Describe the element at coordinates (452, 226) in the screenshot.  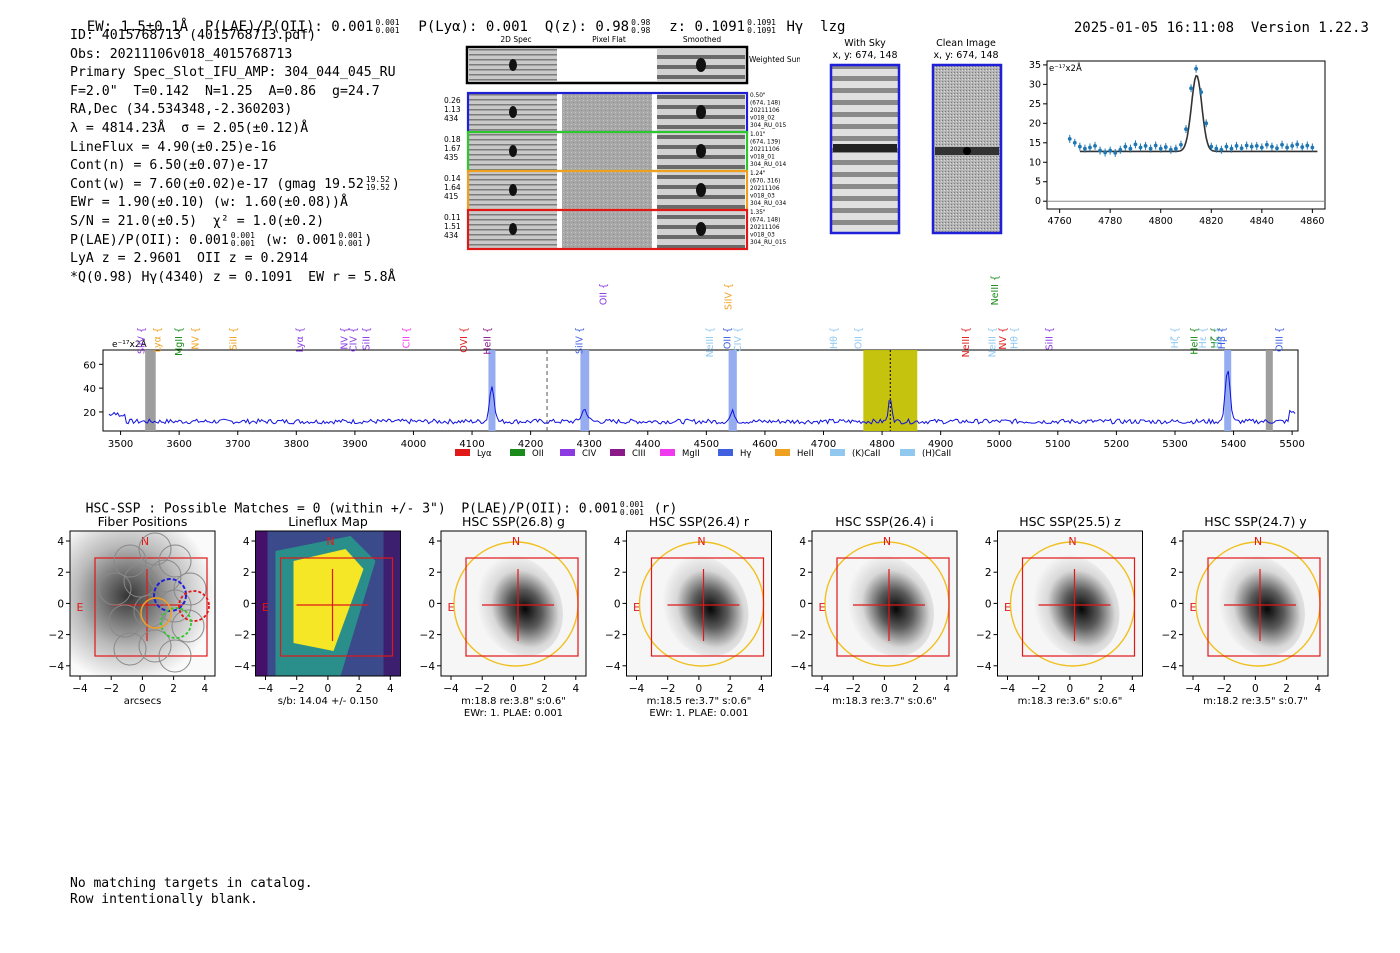
I see `cutout-stat: 1.51` at that location.